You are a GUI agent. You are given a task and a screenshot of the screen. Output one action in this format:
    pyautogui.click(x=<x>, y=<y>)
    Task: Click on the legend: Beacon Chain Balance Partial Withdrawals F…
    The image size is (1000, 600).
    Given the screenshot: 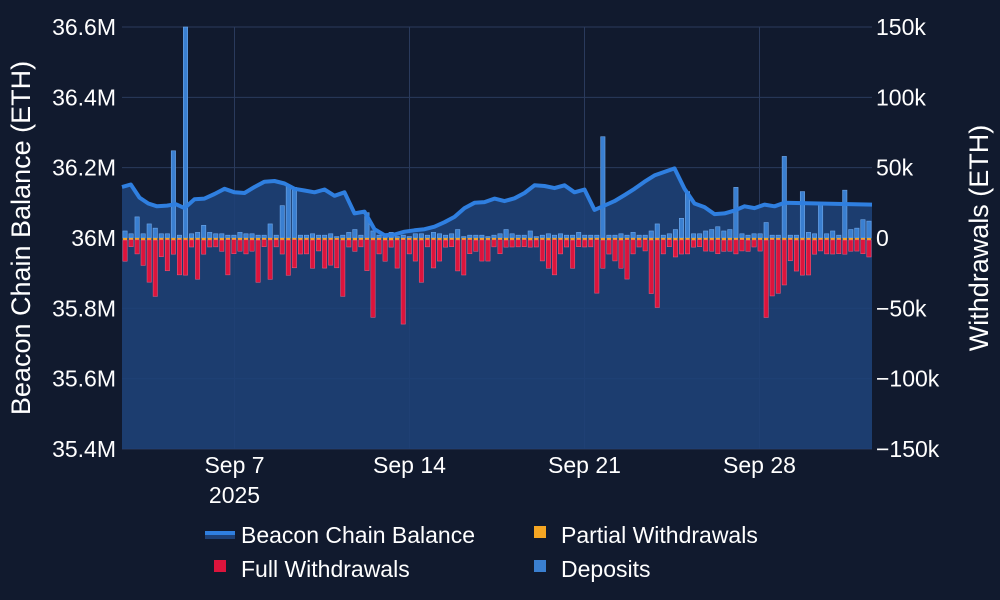 What is the action you would take?
    pyautogui.click(x=481, y=552)
    